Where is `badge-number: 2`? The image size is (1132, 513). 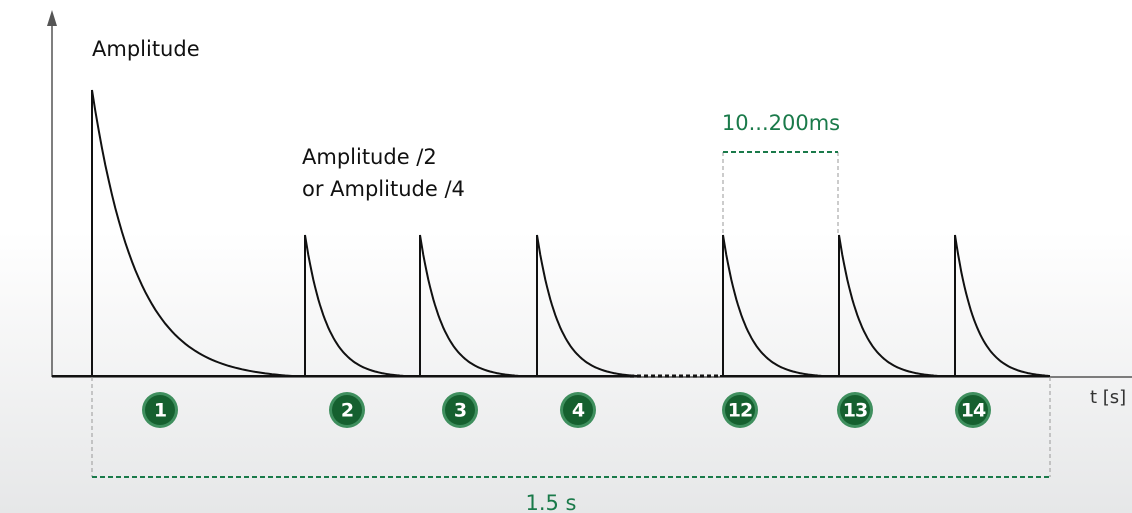 badge-number: 2 is located at coordinates (347, 411).